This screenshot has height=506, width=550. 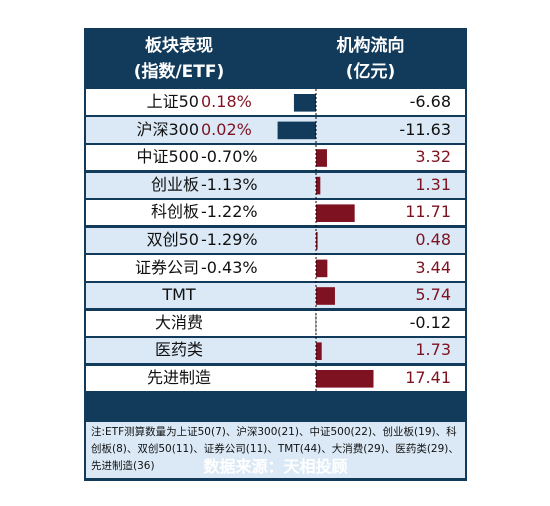 I want to click on table-row: 医药类 1.73, so click(x=275, y=350).